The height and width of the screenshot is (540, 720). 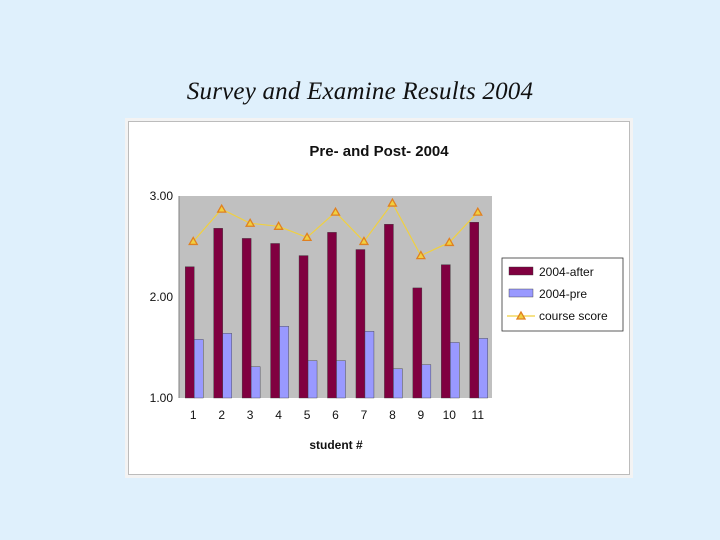 What do you see at coordinates (364, 415) in the screenshot?
I see `x-tick-label: 7` at bounding box center [364, 415].